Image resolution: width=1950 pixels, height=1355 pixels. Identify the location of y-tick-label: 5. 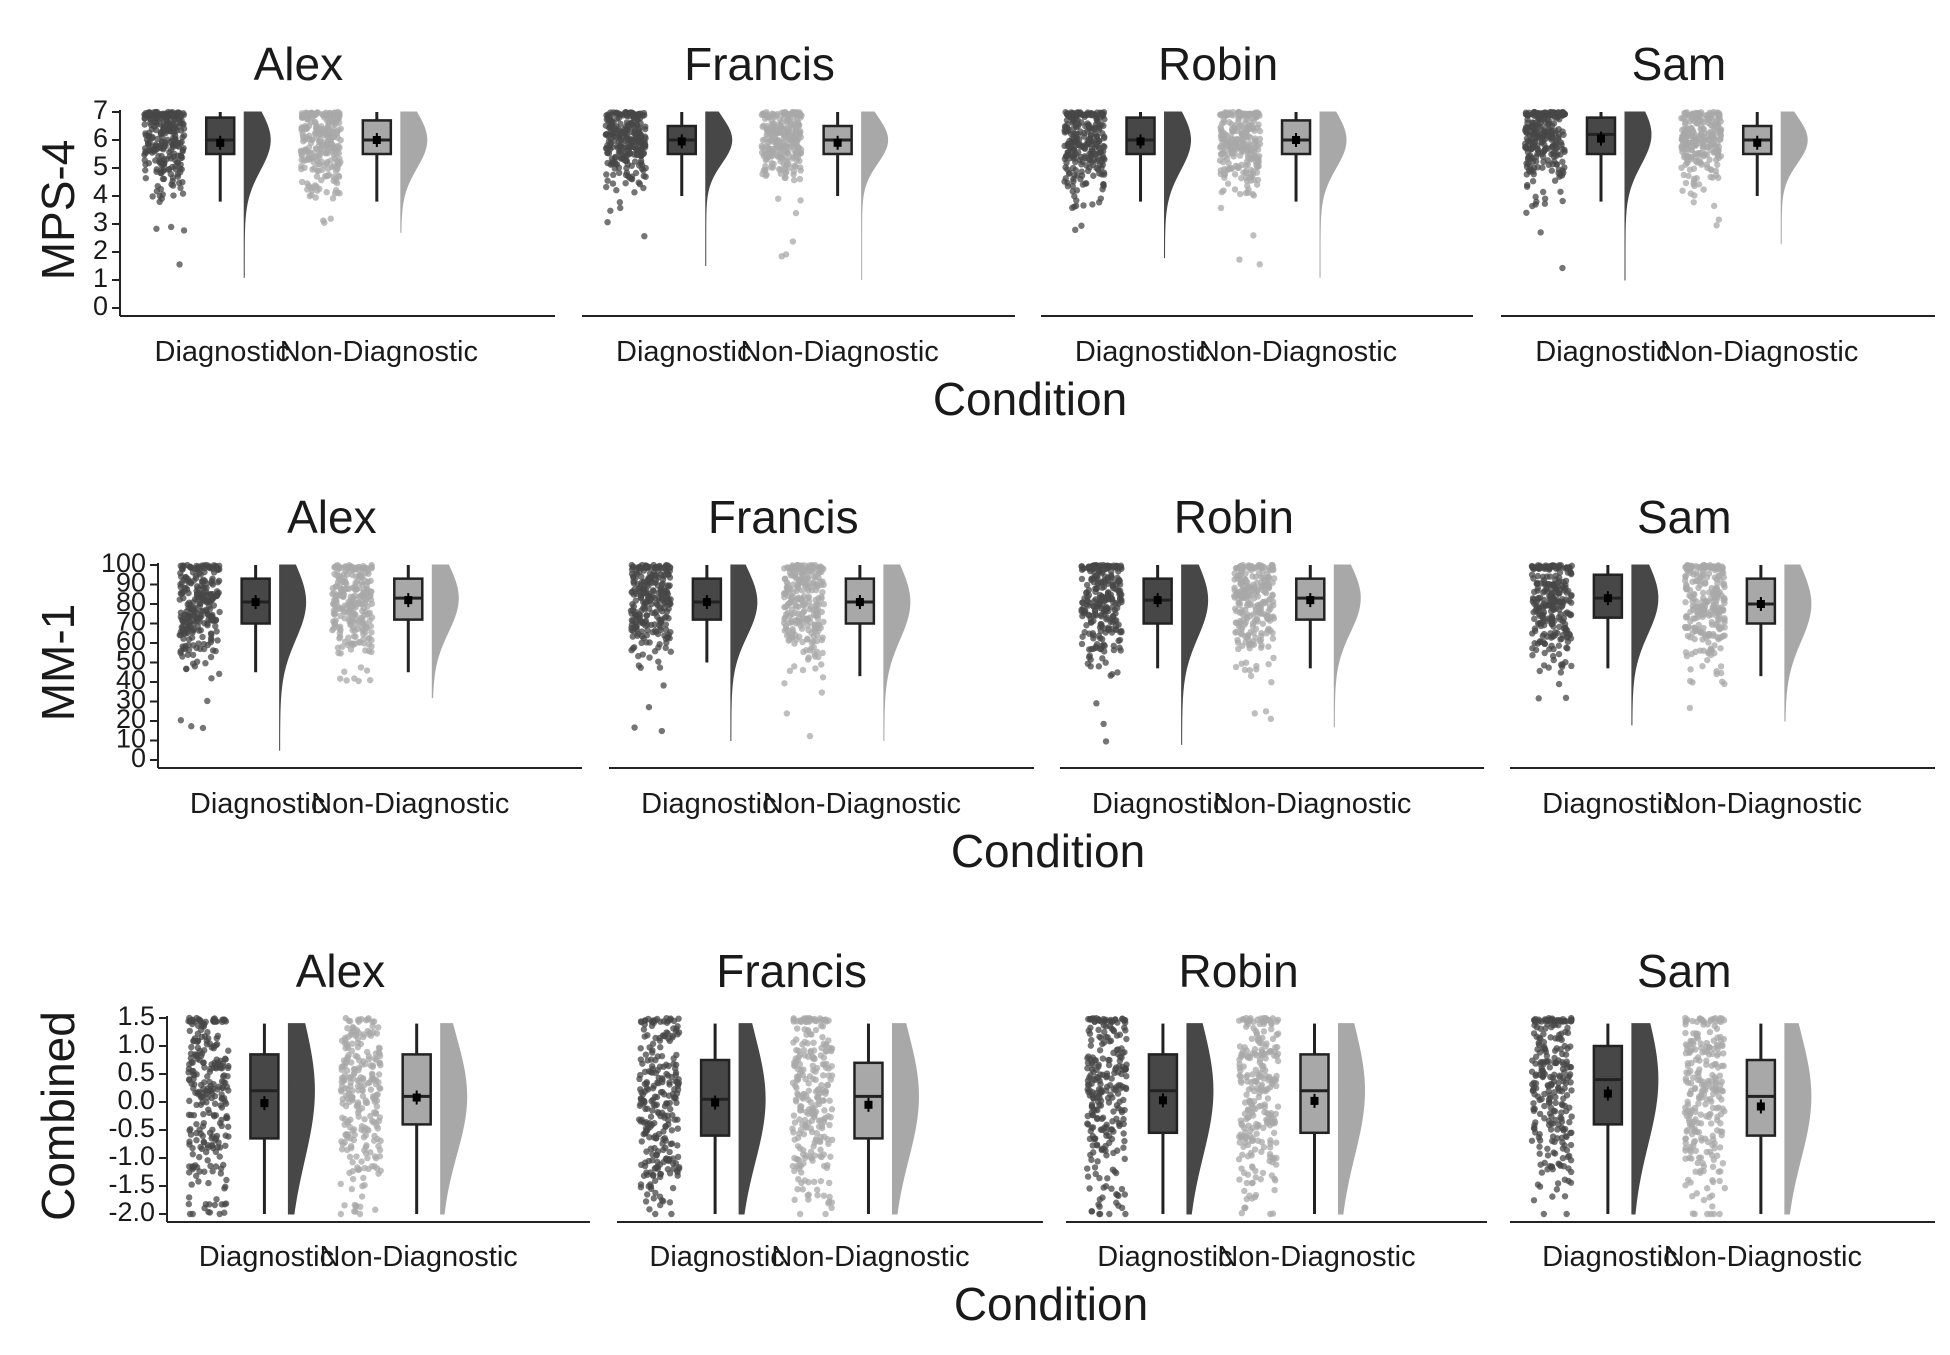
(100, 166).